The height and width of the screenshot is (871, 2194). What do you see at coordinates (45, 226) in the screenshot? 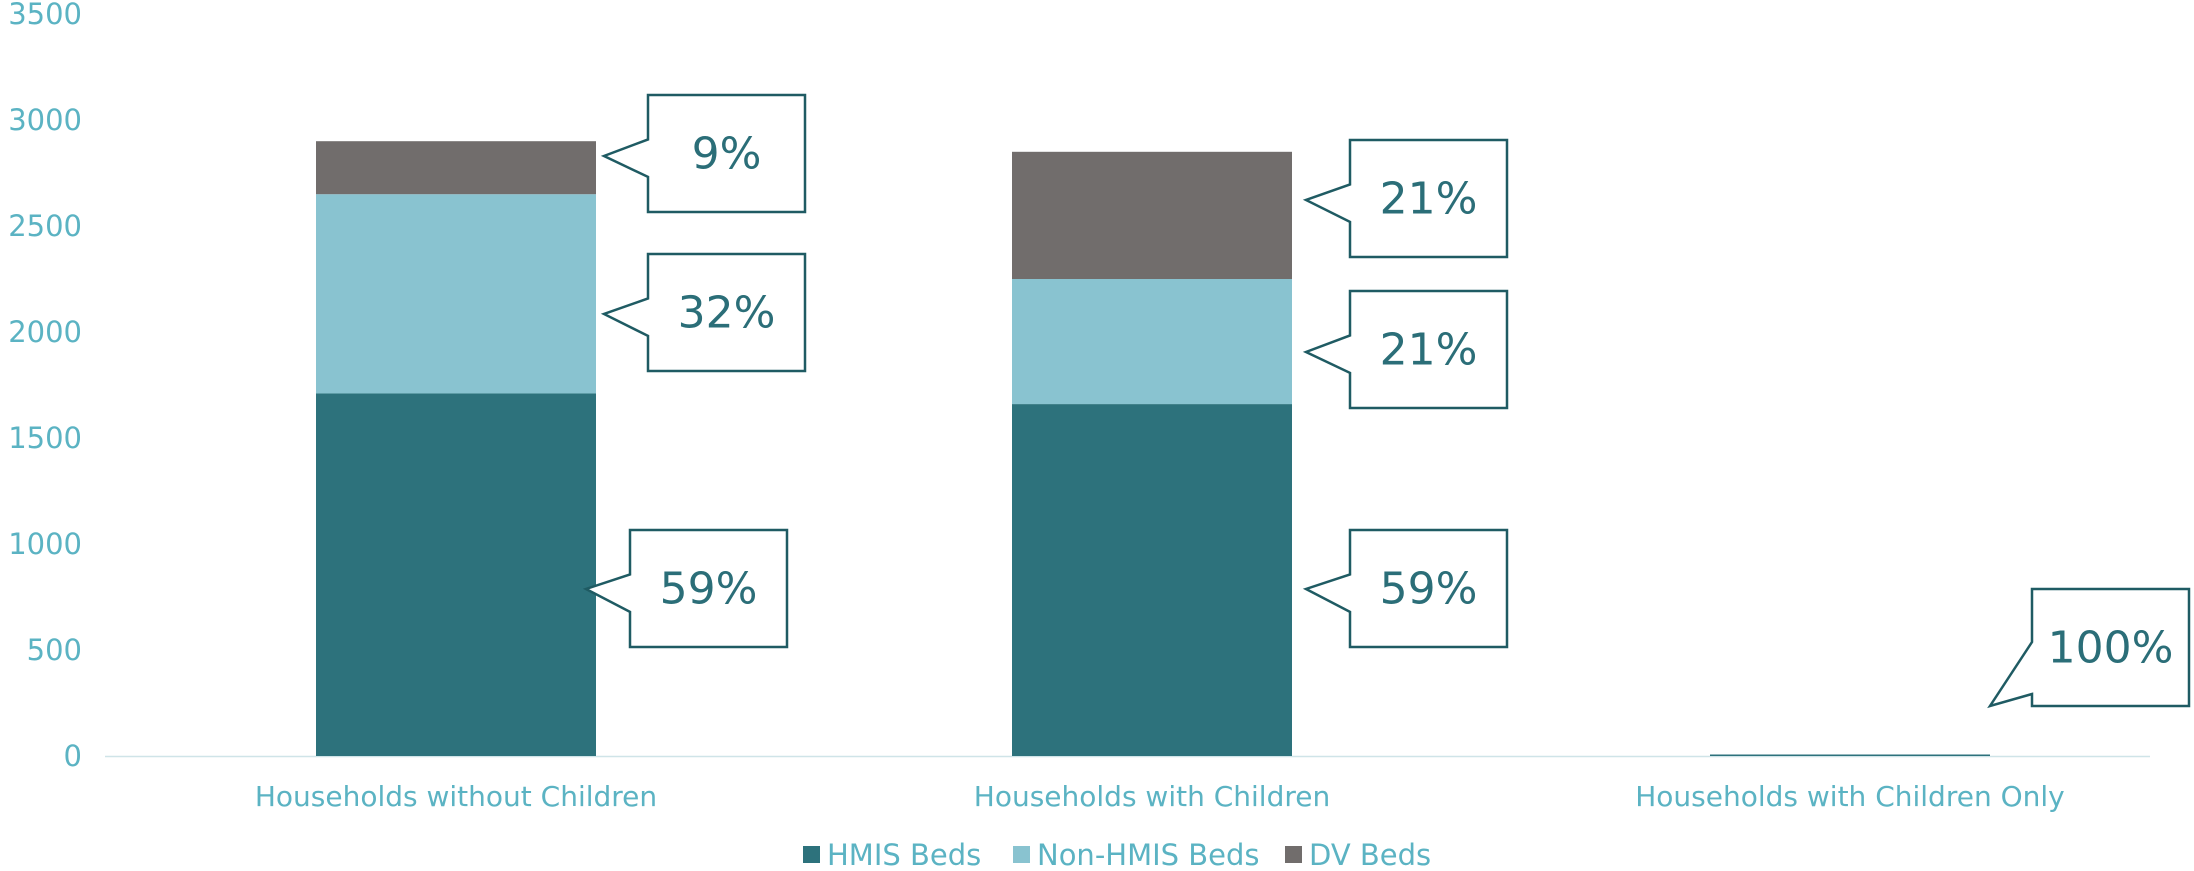
I see `y-tick-label: 2500` at bounding box center [45, 226].